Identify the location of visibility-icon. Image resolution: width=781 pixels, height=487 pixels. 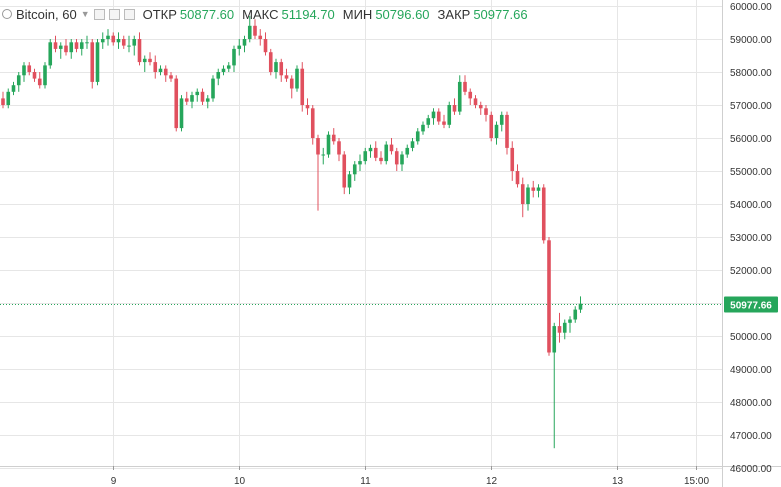
(99, 14).